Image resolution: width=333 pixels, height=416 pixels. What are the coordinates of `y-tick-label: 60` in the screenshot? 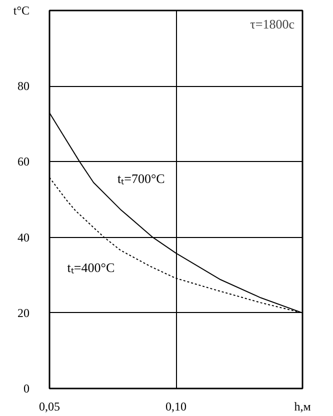 It's located at (24, 161).